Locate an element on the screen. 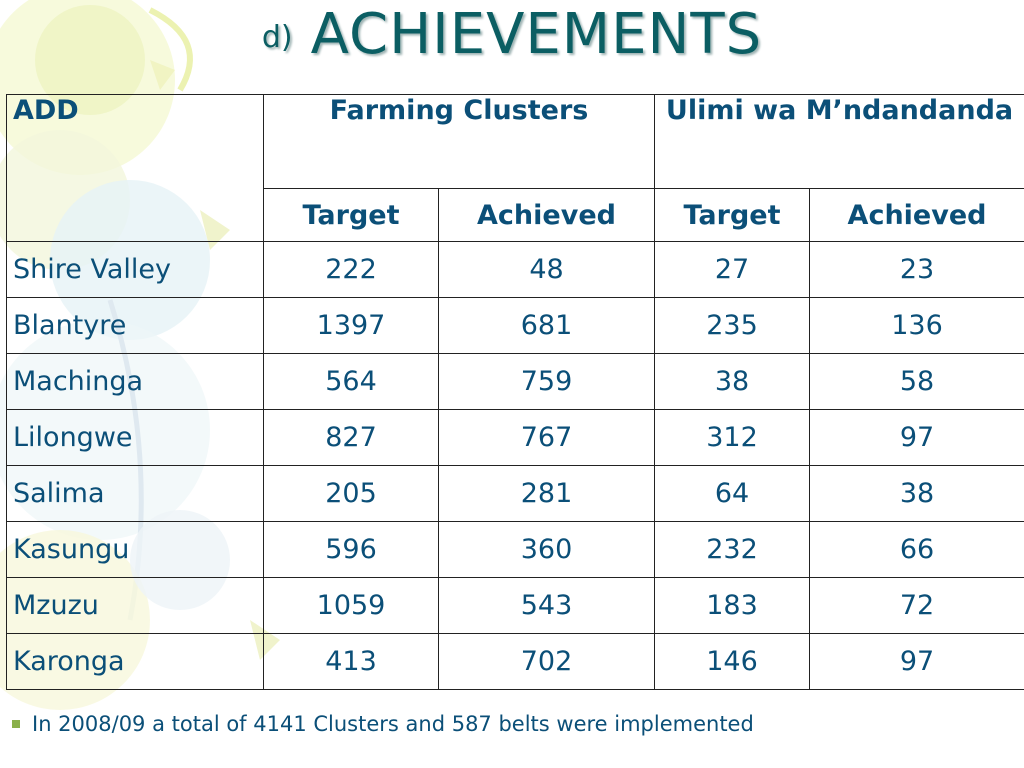 This screenshot has width=1024, height=768. fc-target-cell: 1059 is located at coordinates (351, 605).